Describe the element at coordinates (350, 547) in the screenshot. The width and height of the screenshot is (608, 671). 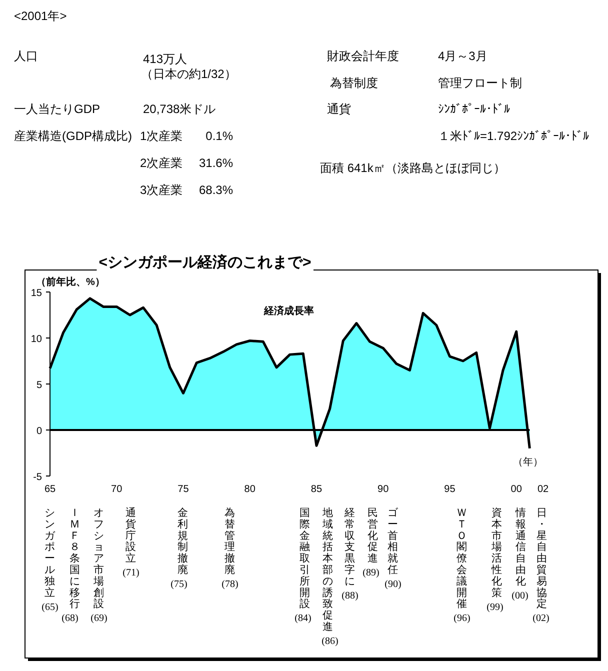
I see `text: 経常収支黒字に` at that location.